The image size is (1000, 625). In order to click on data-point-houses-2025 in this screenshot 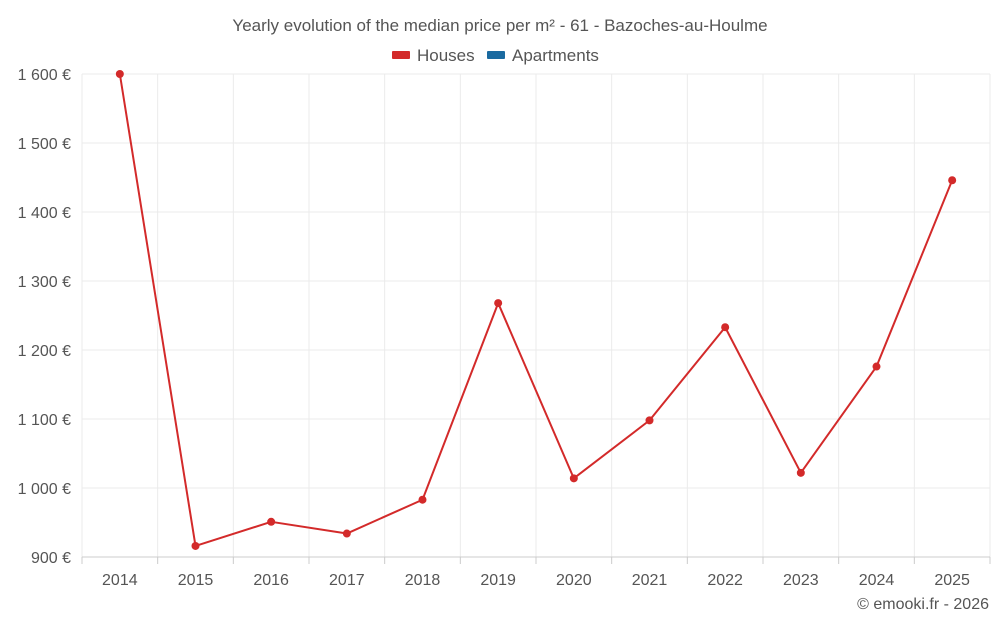, I will do `click(952, 180)`.